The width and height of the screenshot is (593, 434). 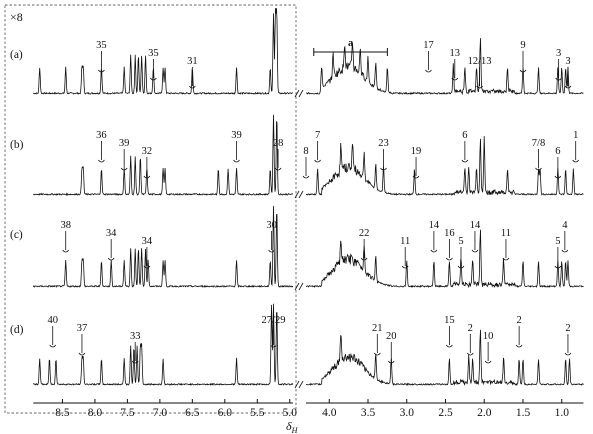 What do you see at coordinates (124, 143) in the screenshot?
I see `peak-label: 39` at bounding box center [124, 143].